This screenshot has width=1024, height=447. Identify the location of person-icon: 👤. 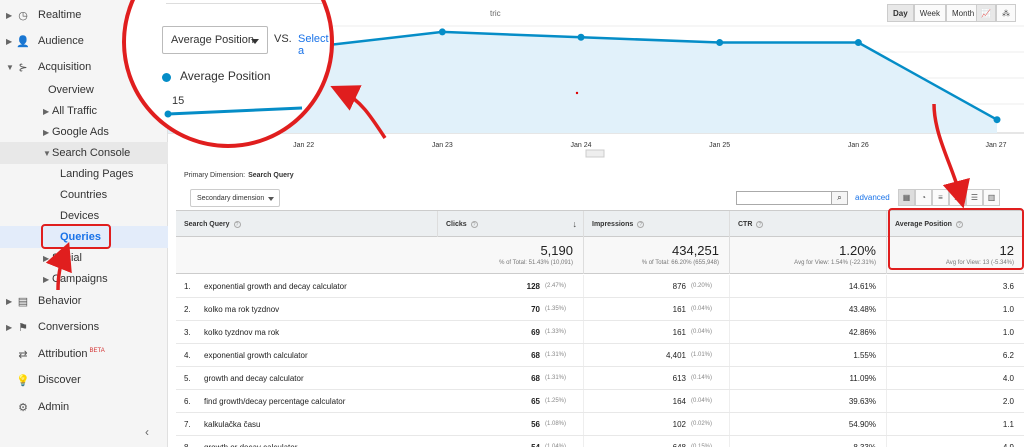
(23, 41).